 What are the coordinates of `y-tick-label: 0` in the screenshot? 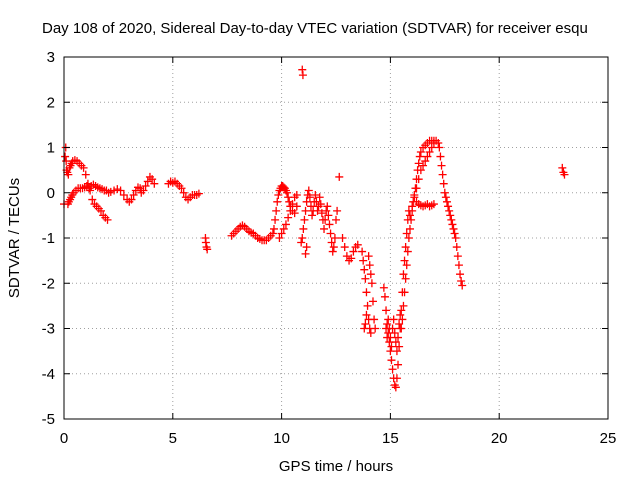 It's located at (51, 193).